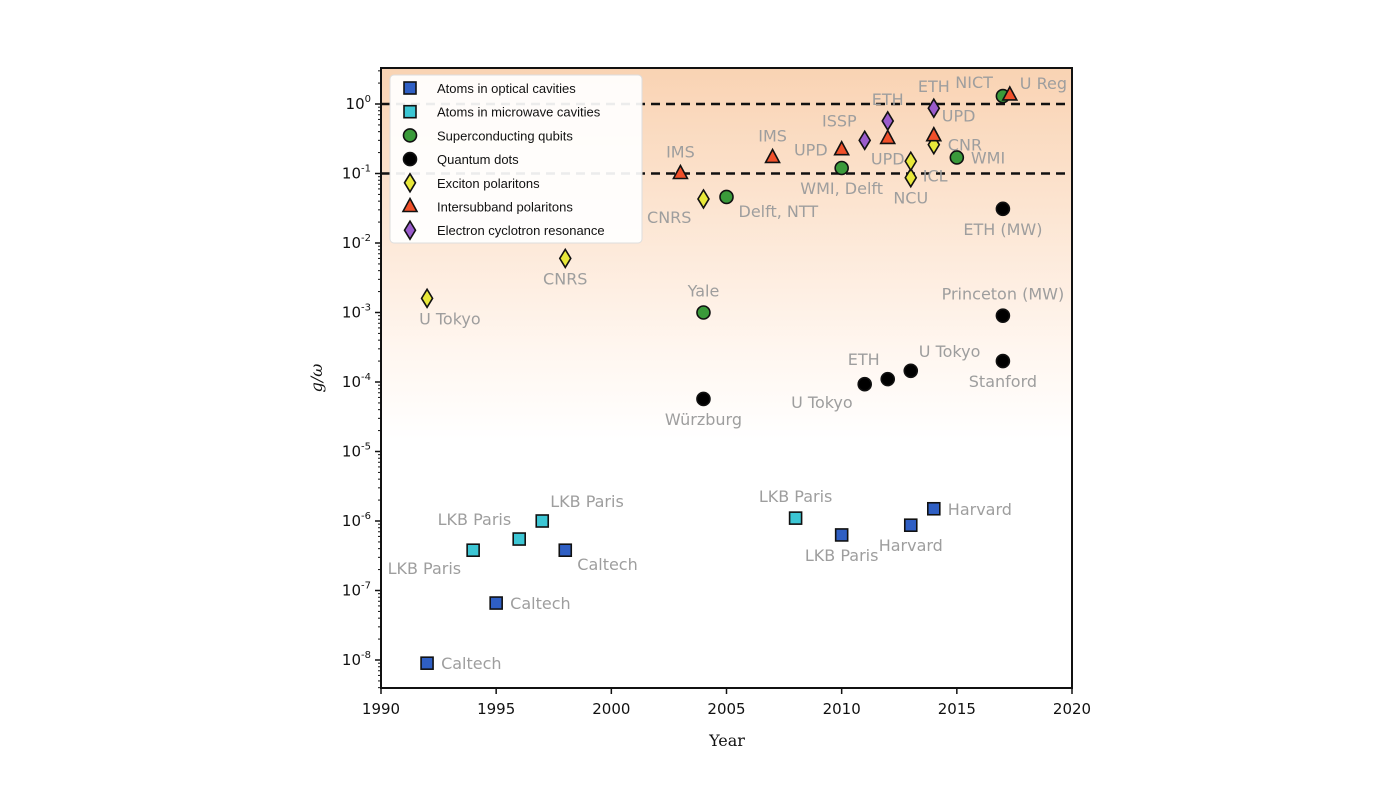 This screenshot has height=800, width=1400. What do you see at coordinates (1072, 709) in the screenshot?
I see `x-tick-label: 2020` at bounding box center [1072, 709].